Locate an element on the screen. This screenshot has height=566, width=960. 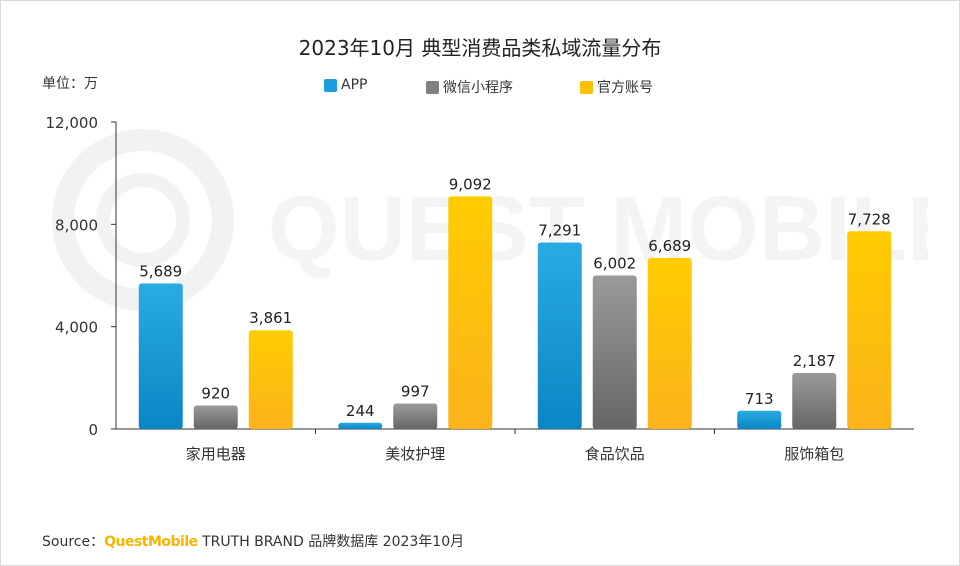
source-brand: QuestMobile is located at coordinates (151, 542).